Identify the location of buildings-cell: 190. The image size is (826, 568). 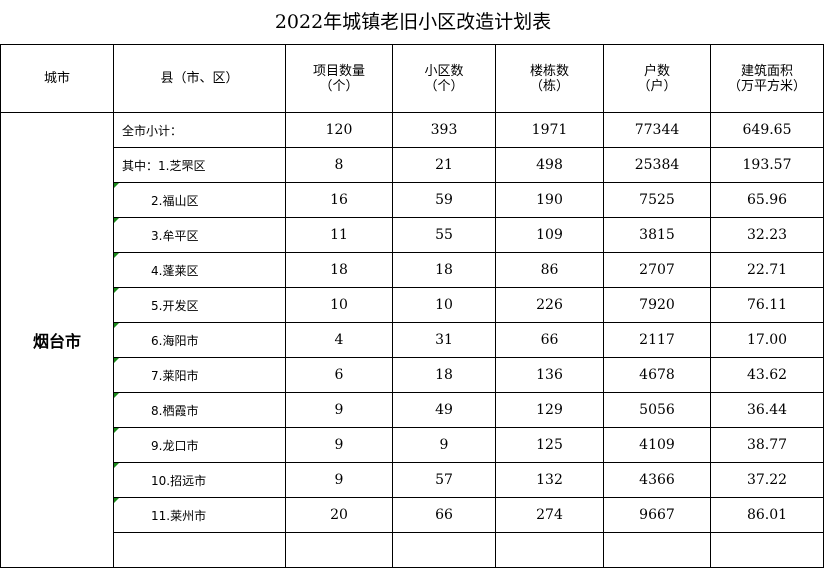
(549, 200).